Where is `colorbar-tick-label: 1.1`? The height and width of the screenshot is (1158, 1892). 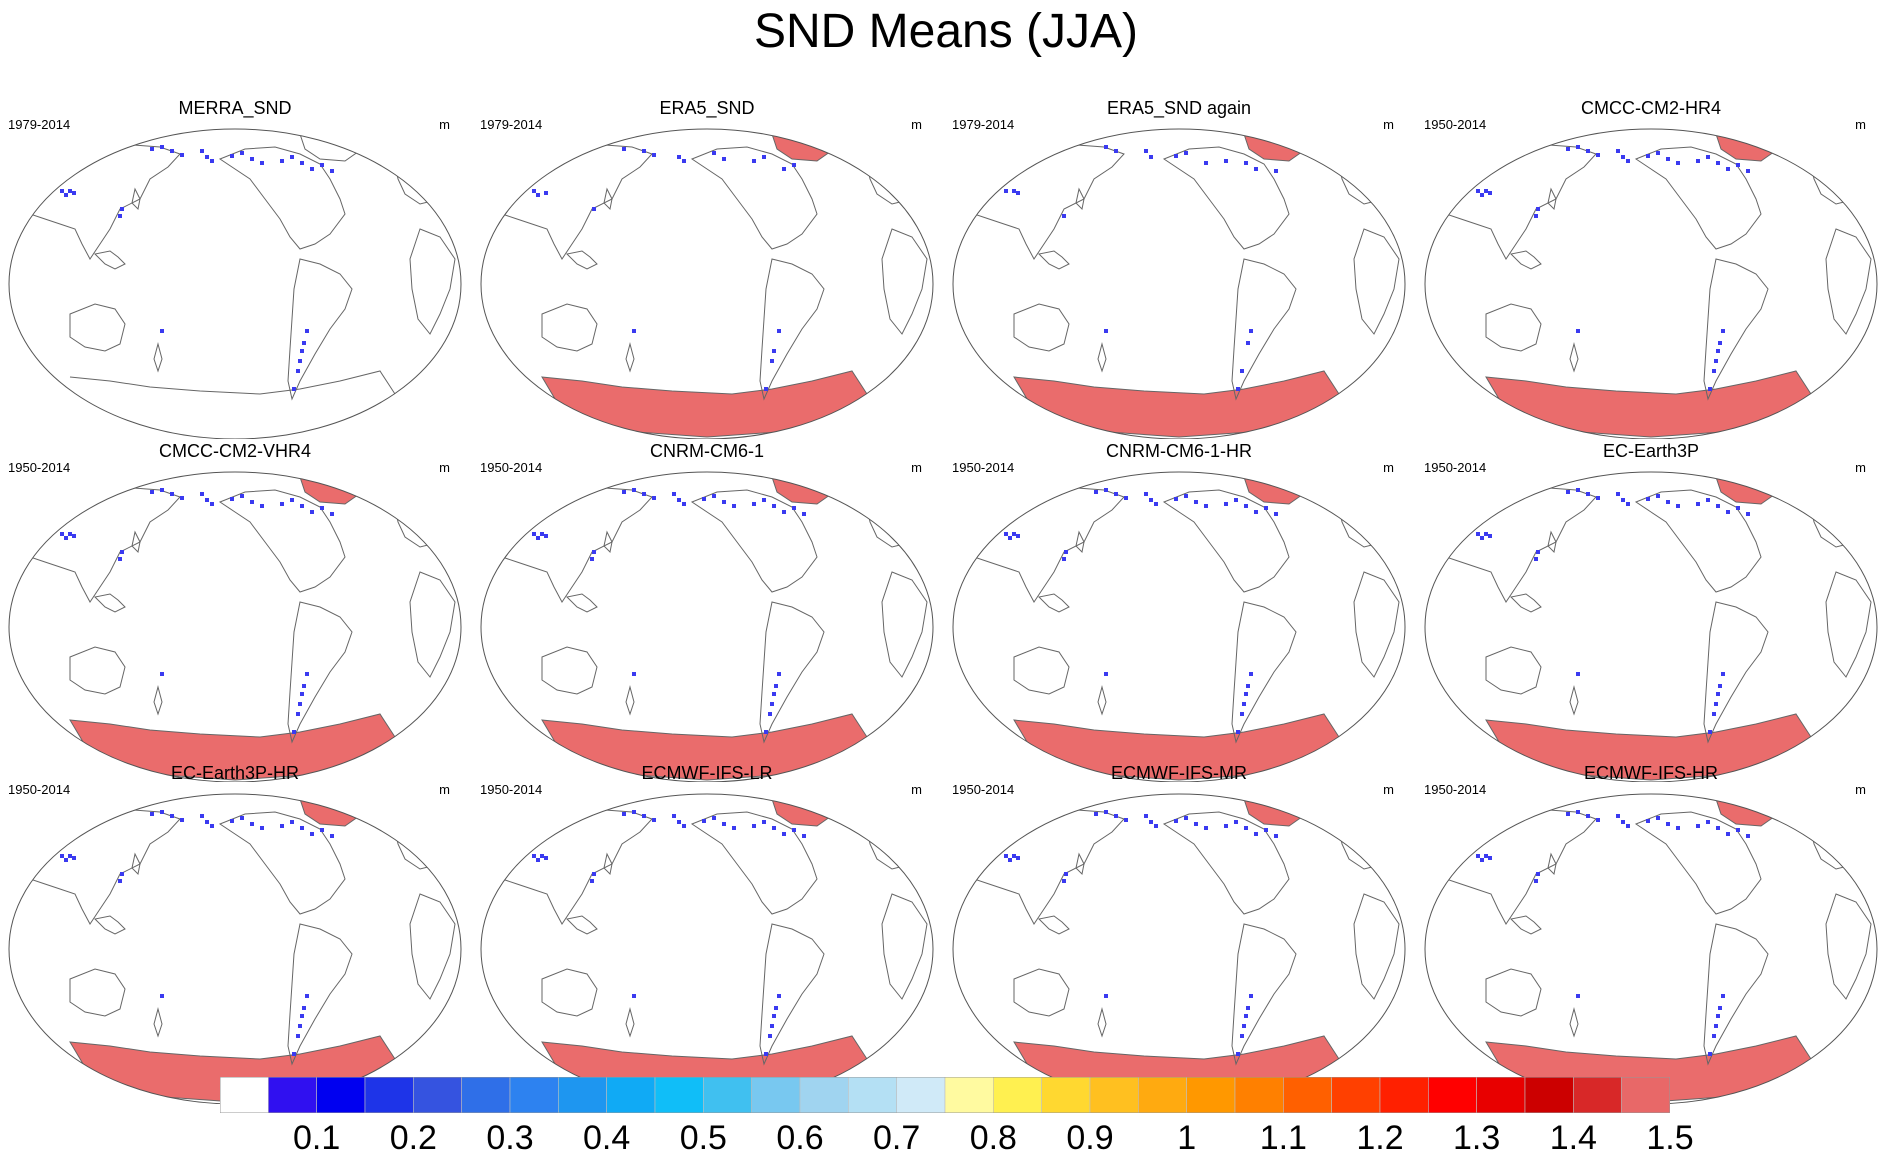
colorbar-tick-label: 1.1 is located at coordinates (1283, 1138).